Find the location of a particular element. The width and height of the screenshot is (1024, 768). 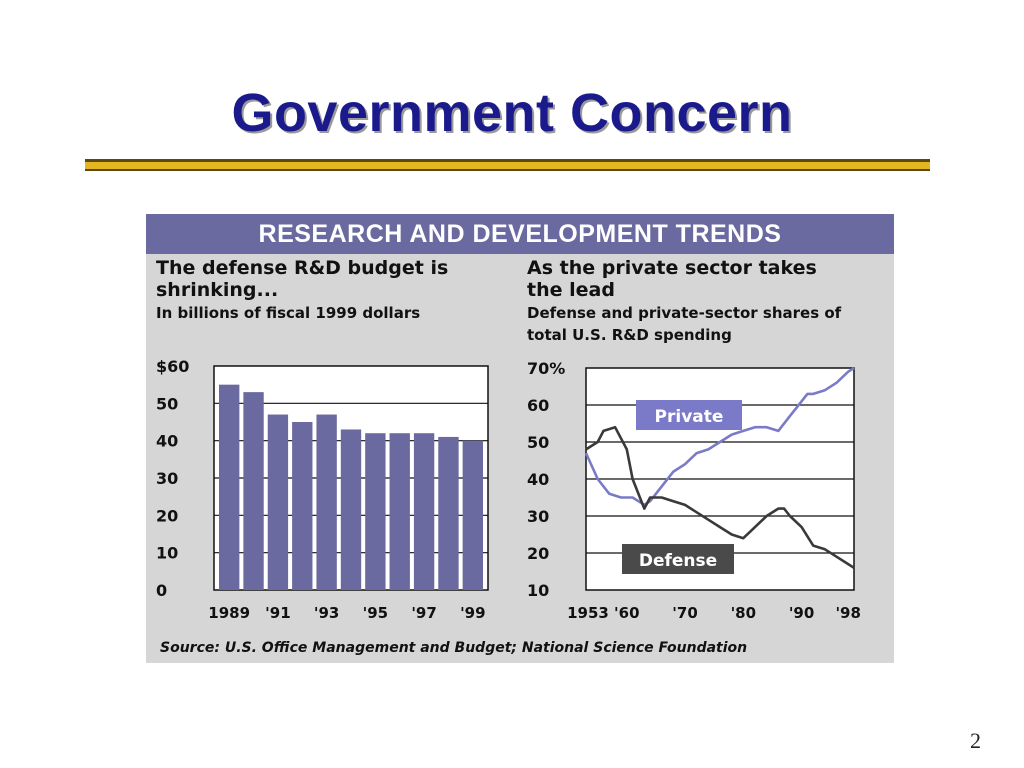

bar-1994 is located at coordinates (351, 509).